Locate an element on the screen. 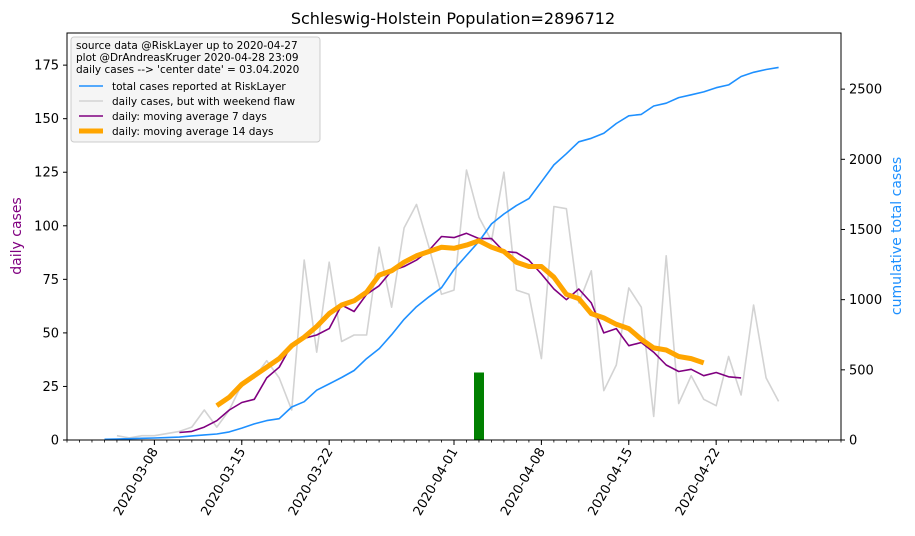 Image resolution: width=915 pixels, height=536 pixels. left-tick-label: 25 is located at coordinates (50, 387).